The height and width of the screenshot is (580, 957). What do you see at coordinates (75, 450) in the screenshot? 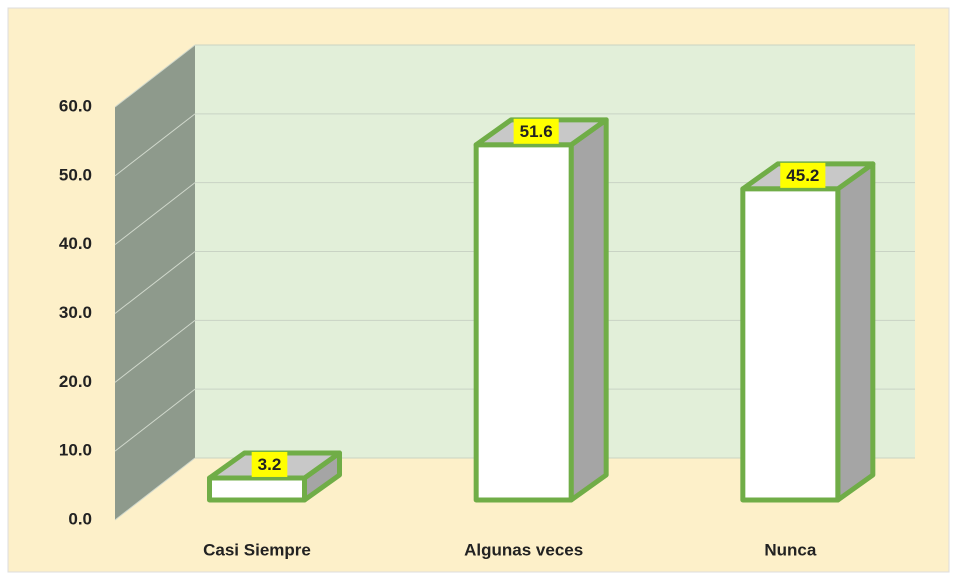
I see `y-tick-label: 10.0` at bounding box center [75, 450].